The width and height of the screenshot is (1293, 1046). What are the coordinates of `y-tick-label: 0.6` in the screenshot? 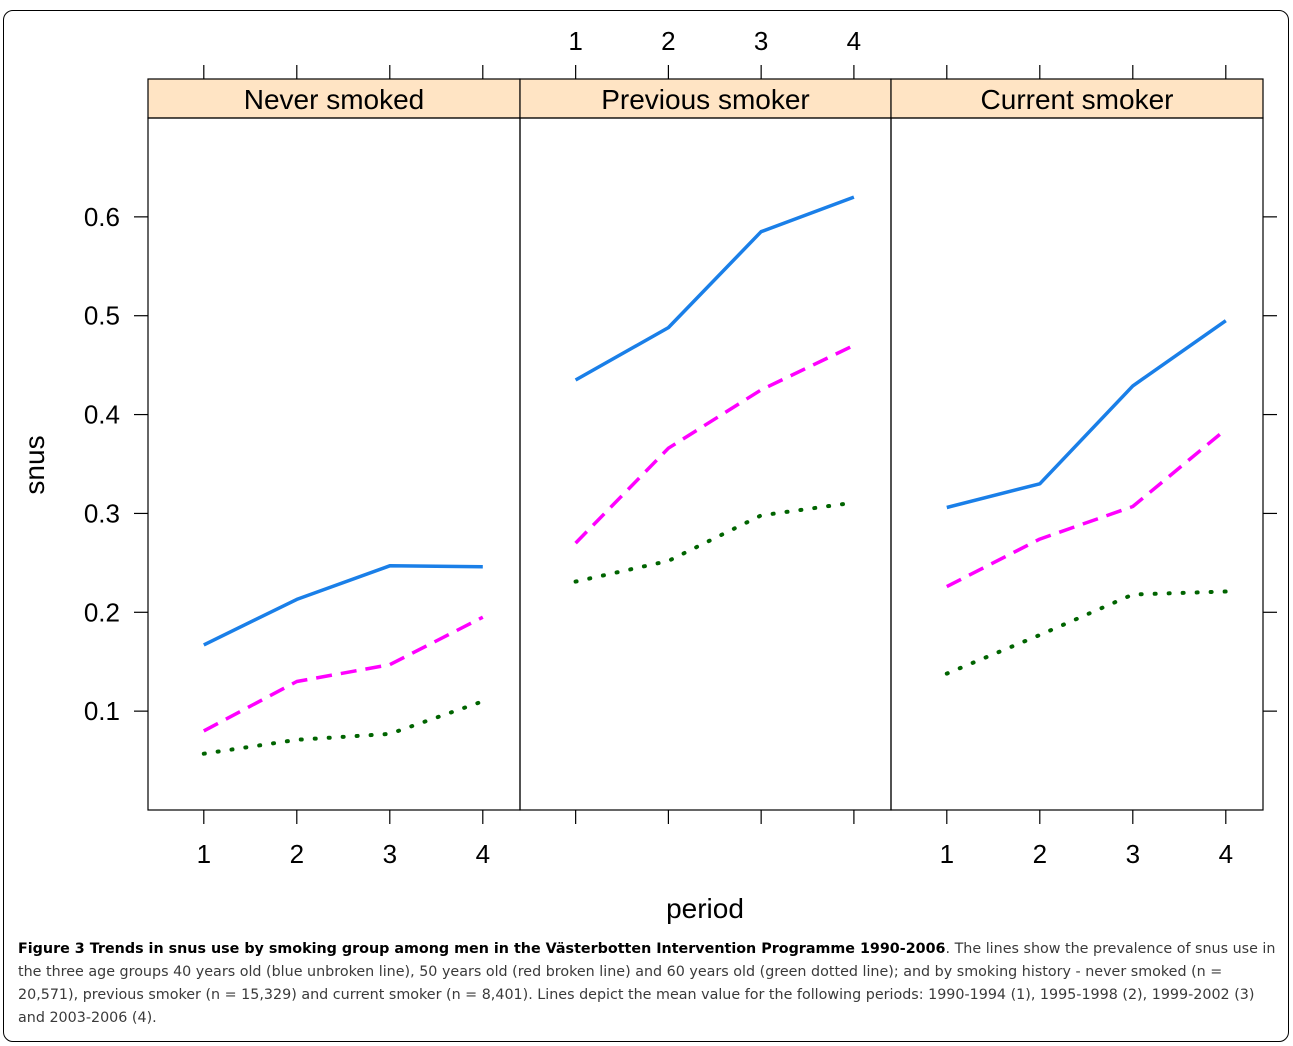 It's located at (102, 217).